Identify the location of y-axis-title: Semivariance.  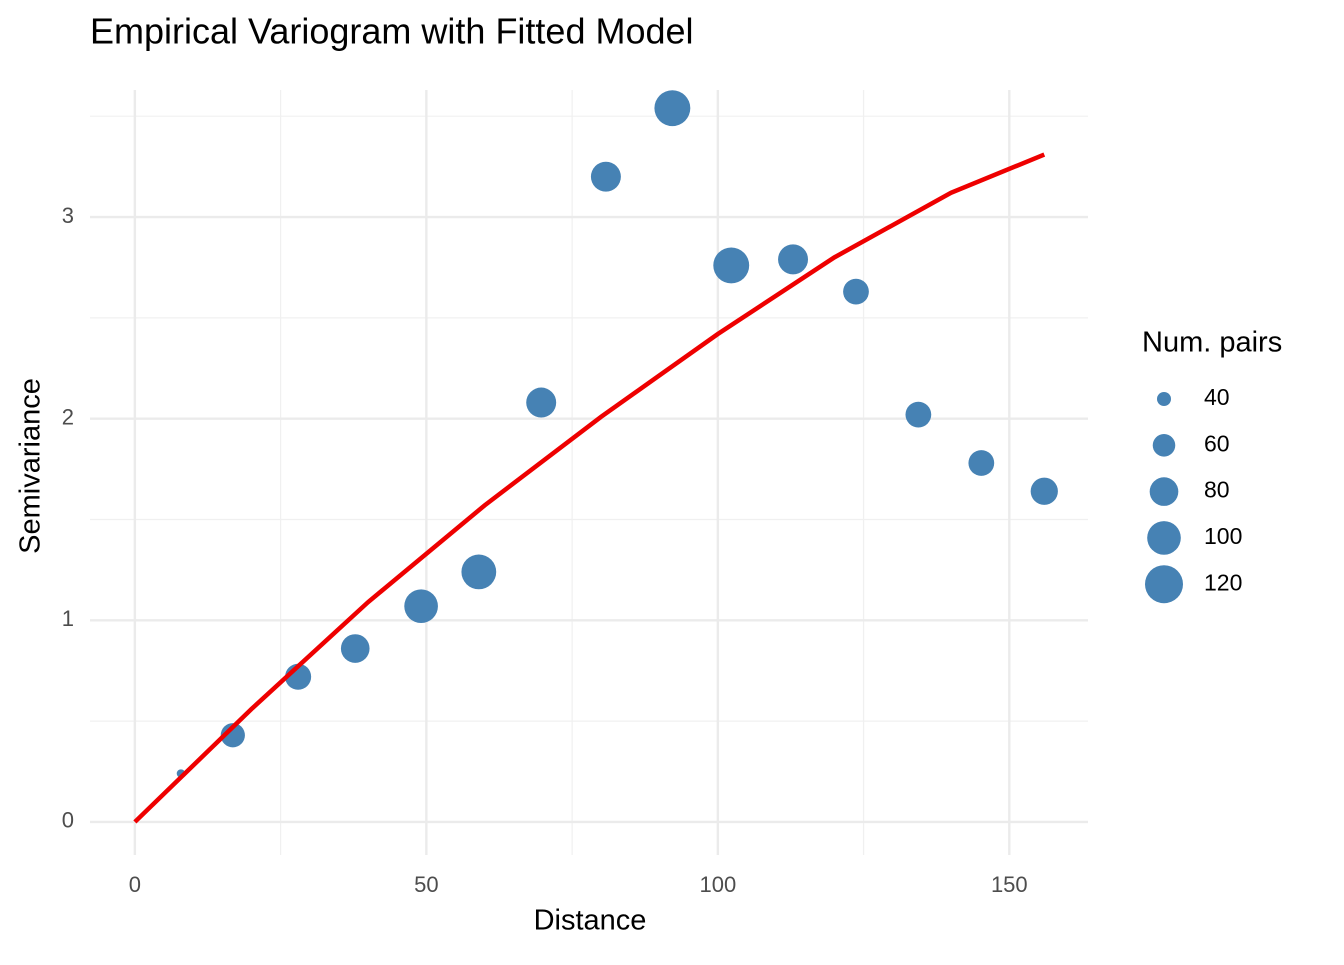
(31, 466).